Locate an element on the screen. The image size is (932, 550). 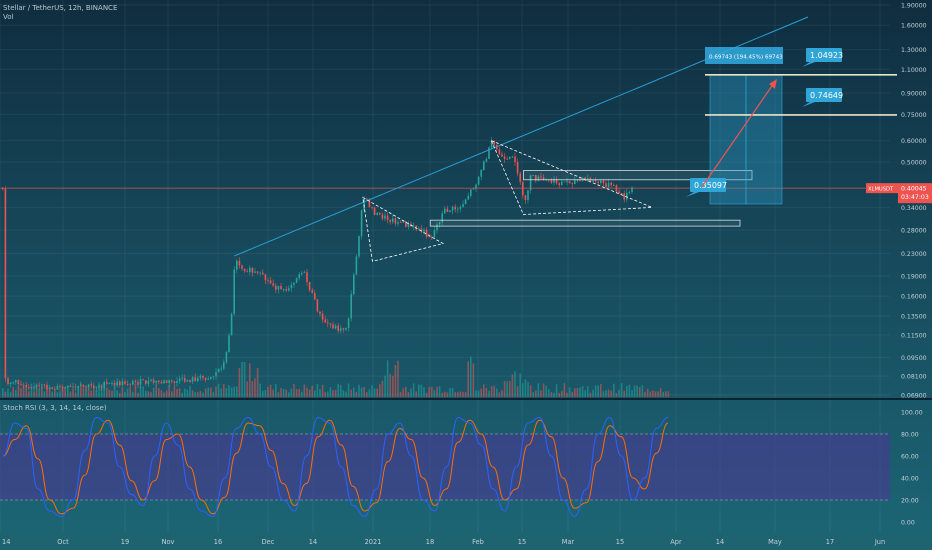
price-tag-symbol: XLMUSDT is located at coordinates (881, 190).